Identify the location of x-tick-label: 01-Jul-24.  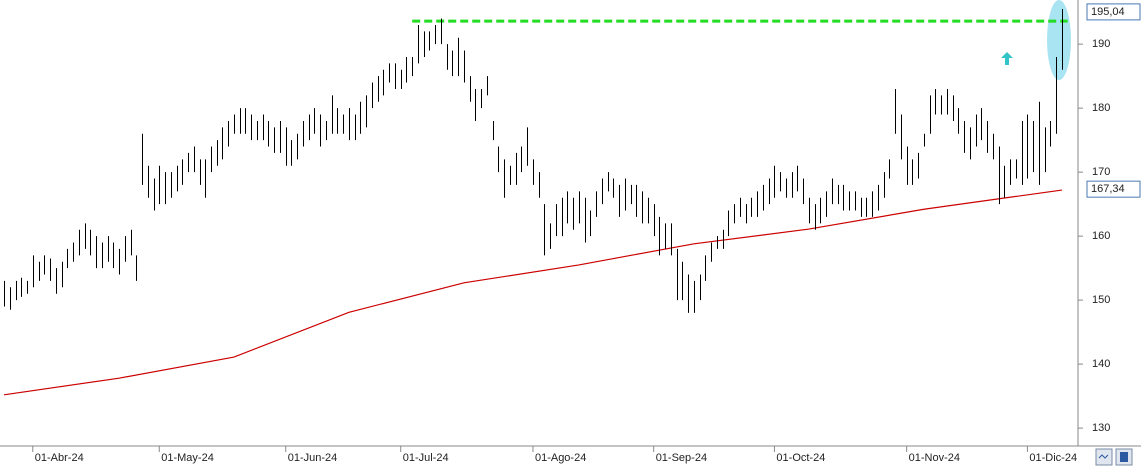
(426, 458).